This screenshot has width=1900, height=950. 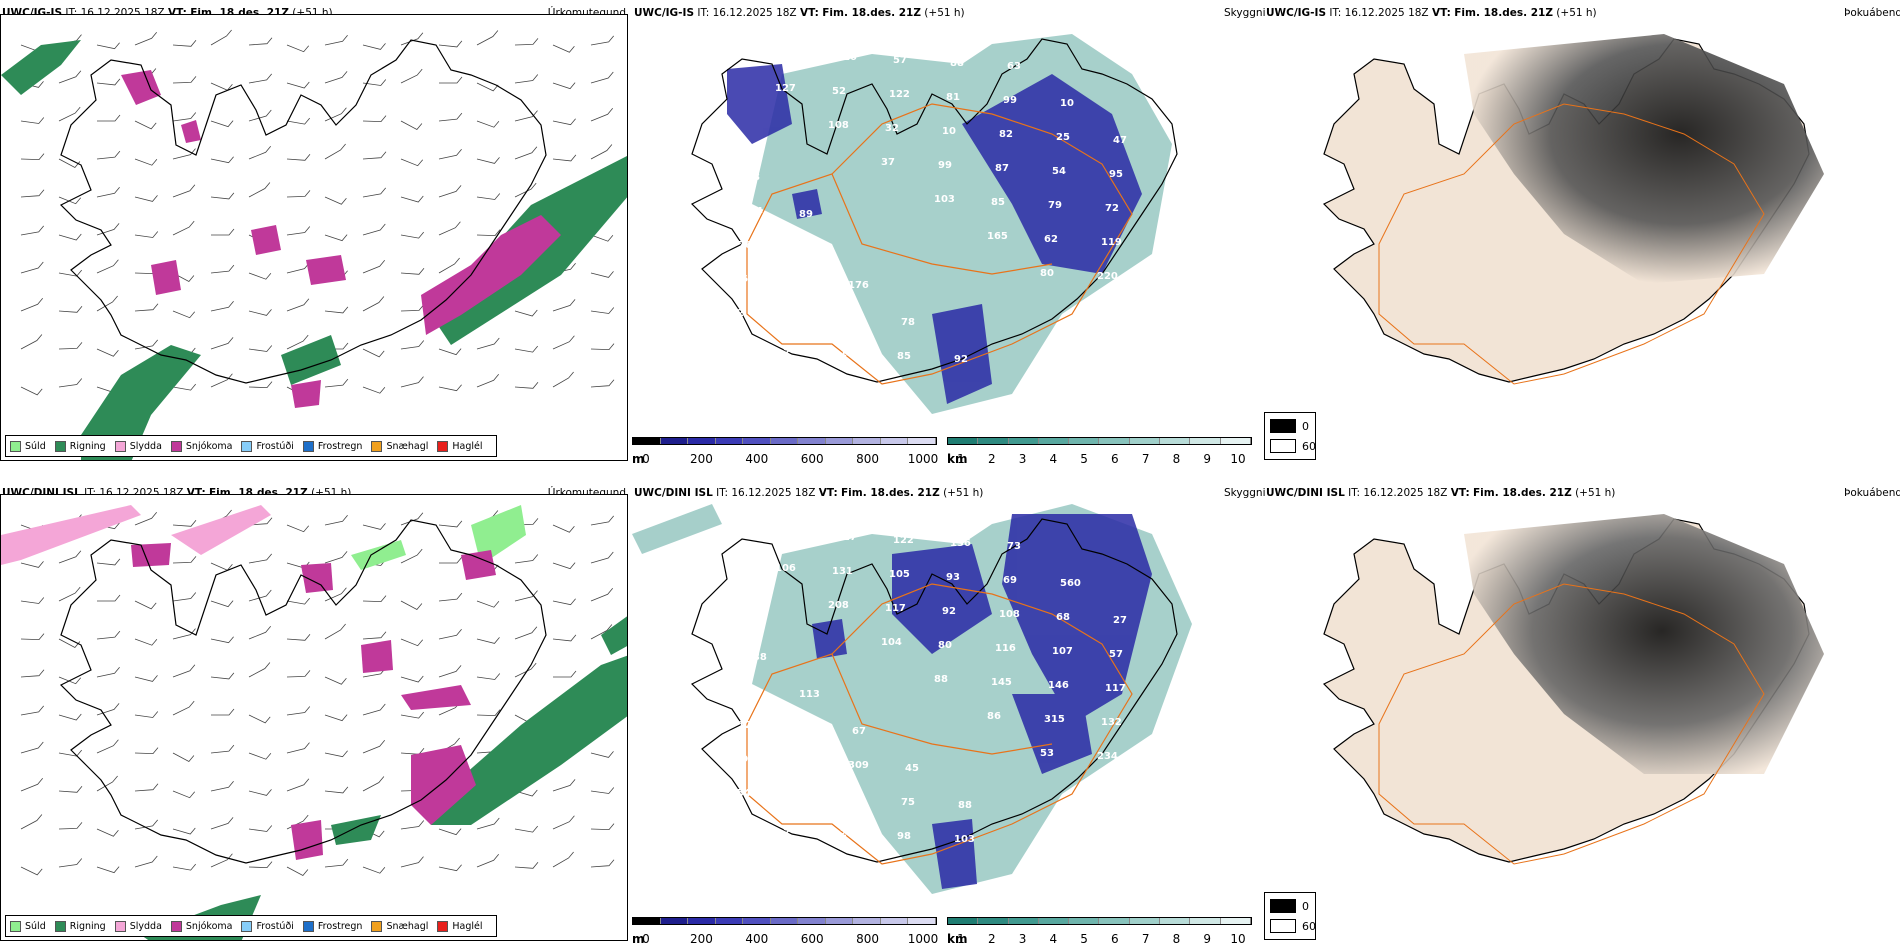 What do you see at coordinates (753, 177) in the screenshot?
I see `ceiling-value-label: 28` at bounding box center [753, 177].